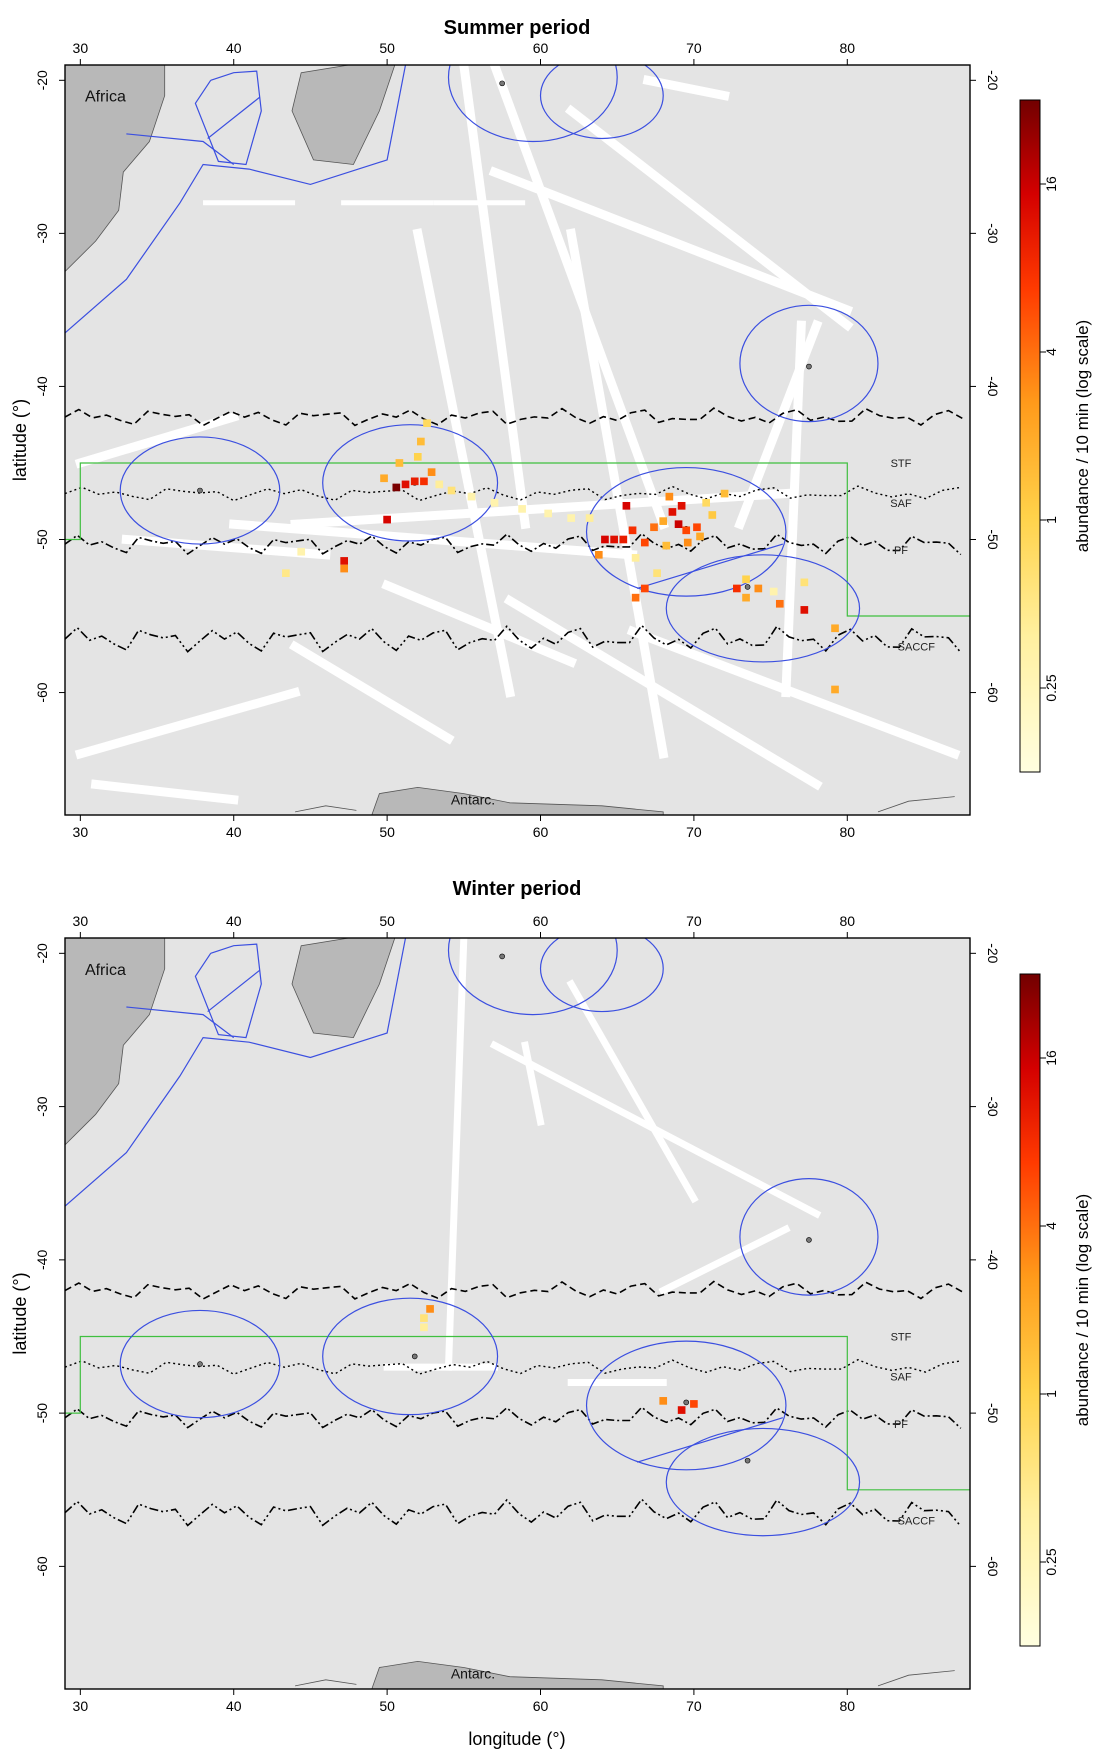  What do you see at coordinates (1051, 1058) in the screenshot?
I see `colorbar-tick-label: 16` at bounding box center [1051, 1058].